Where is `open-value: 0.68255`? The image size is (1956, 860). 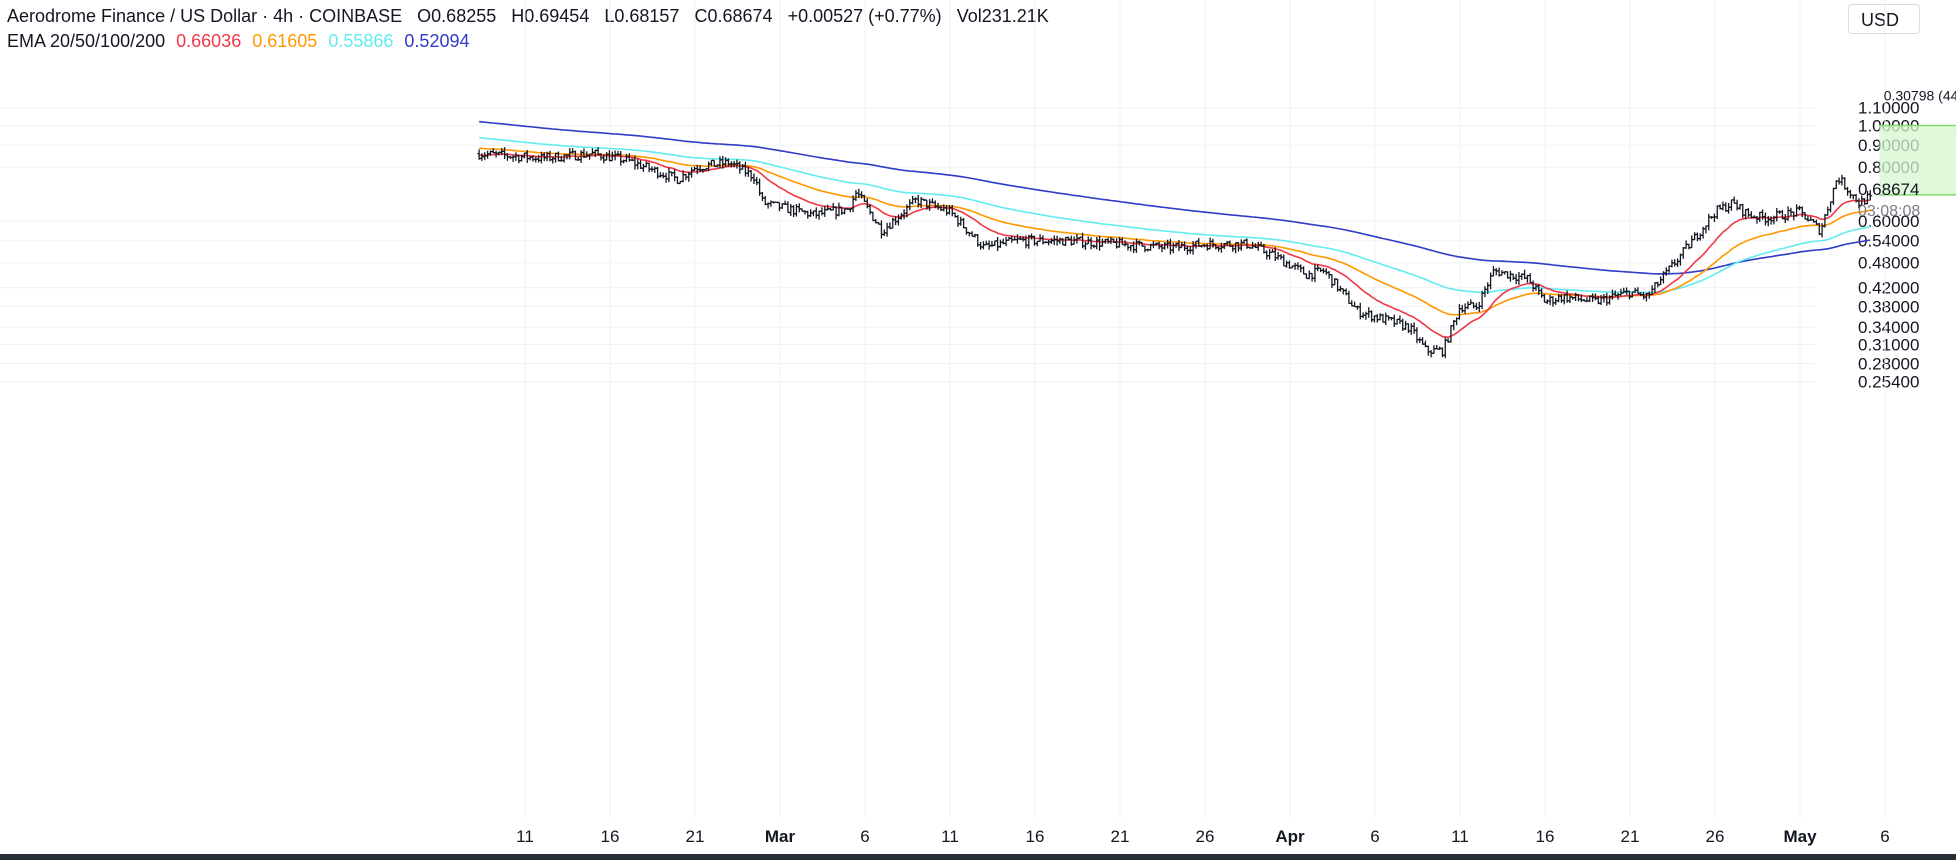 open-value: 0.68255 is located at coordinates (464, 16).